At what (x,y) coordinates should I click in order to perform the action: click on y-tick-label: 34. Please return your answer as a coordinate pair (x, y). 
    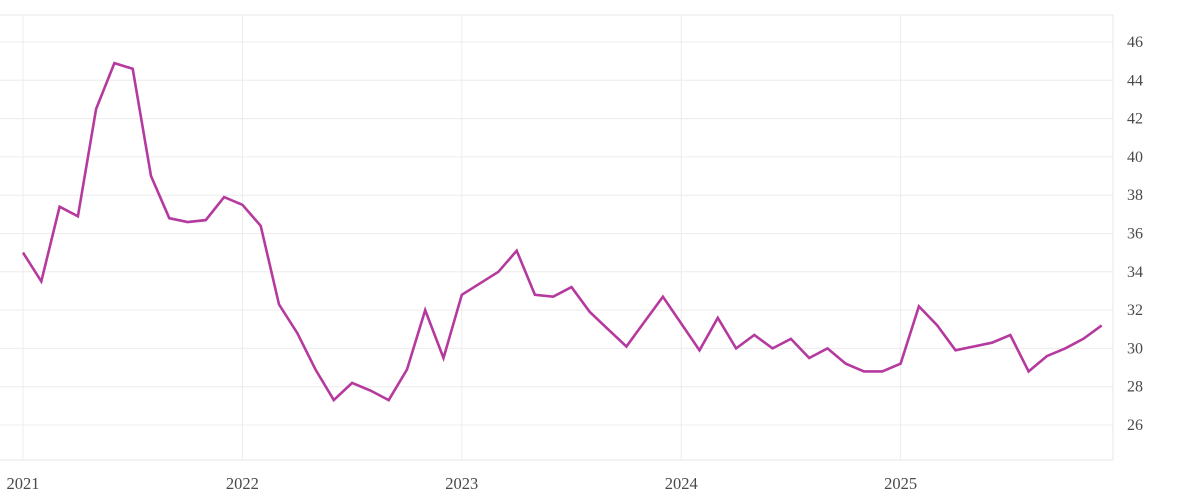
    Looking at the image, I should click on (1135, 272).